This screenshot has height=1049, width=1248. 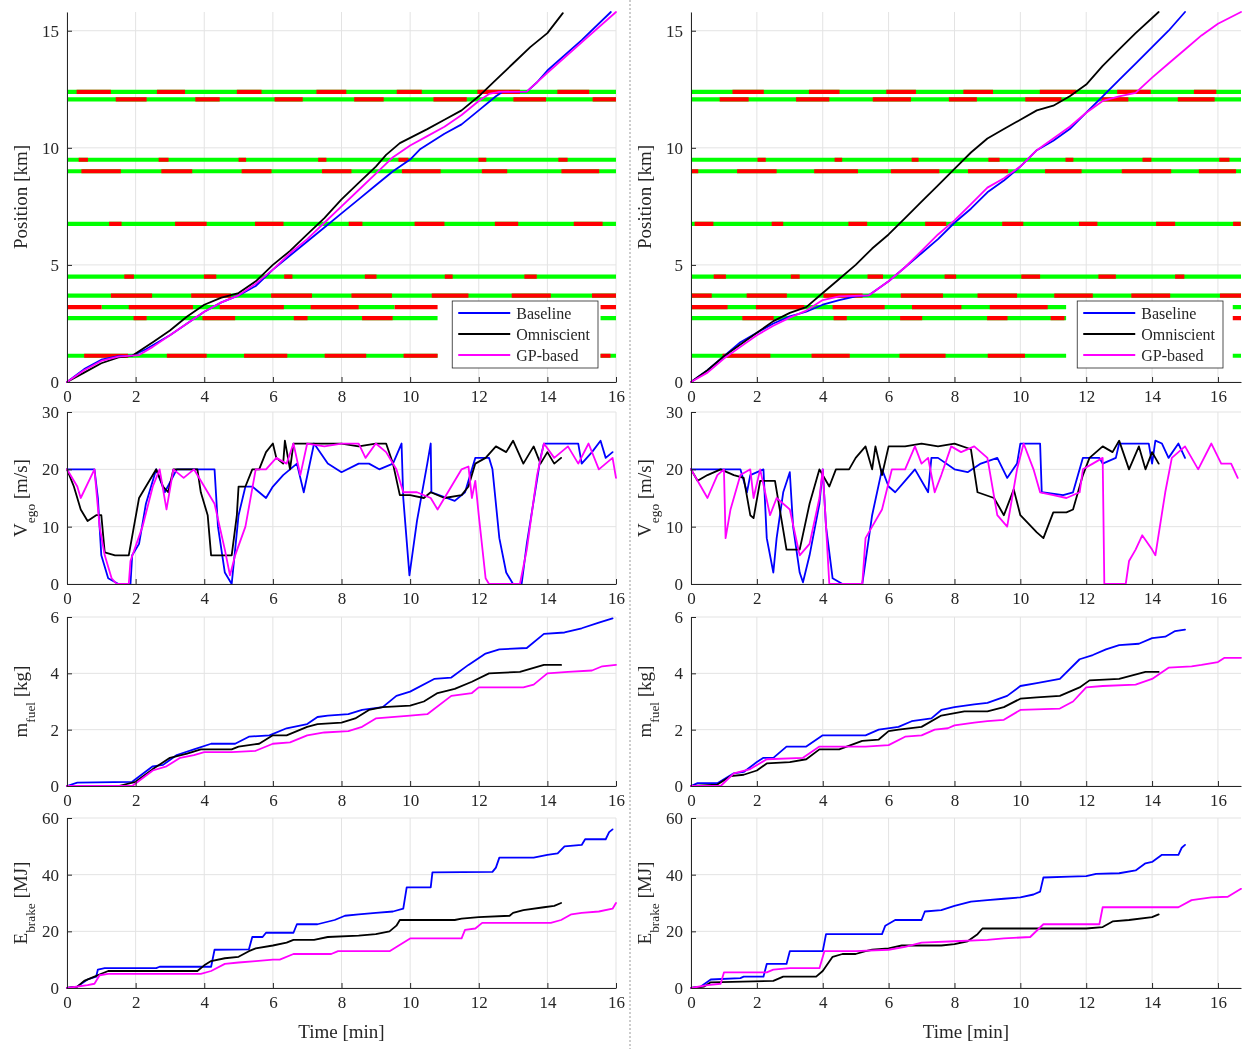 What do you see at coordinates (55, 674) in the screenshot?
I see `y-tick-label: 4` at bounding box center [55, 674].